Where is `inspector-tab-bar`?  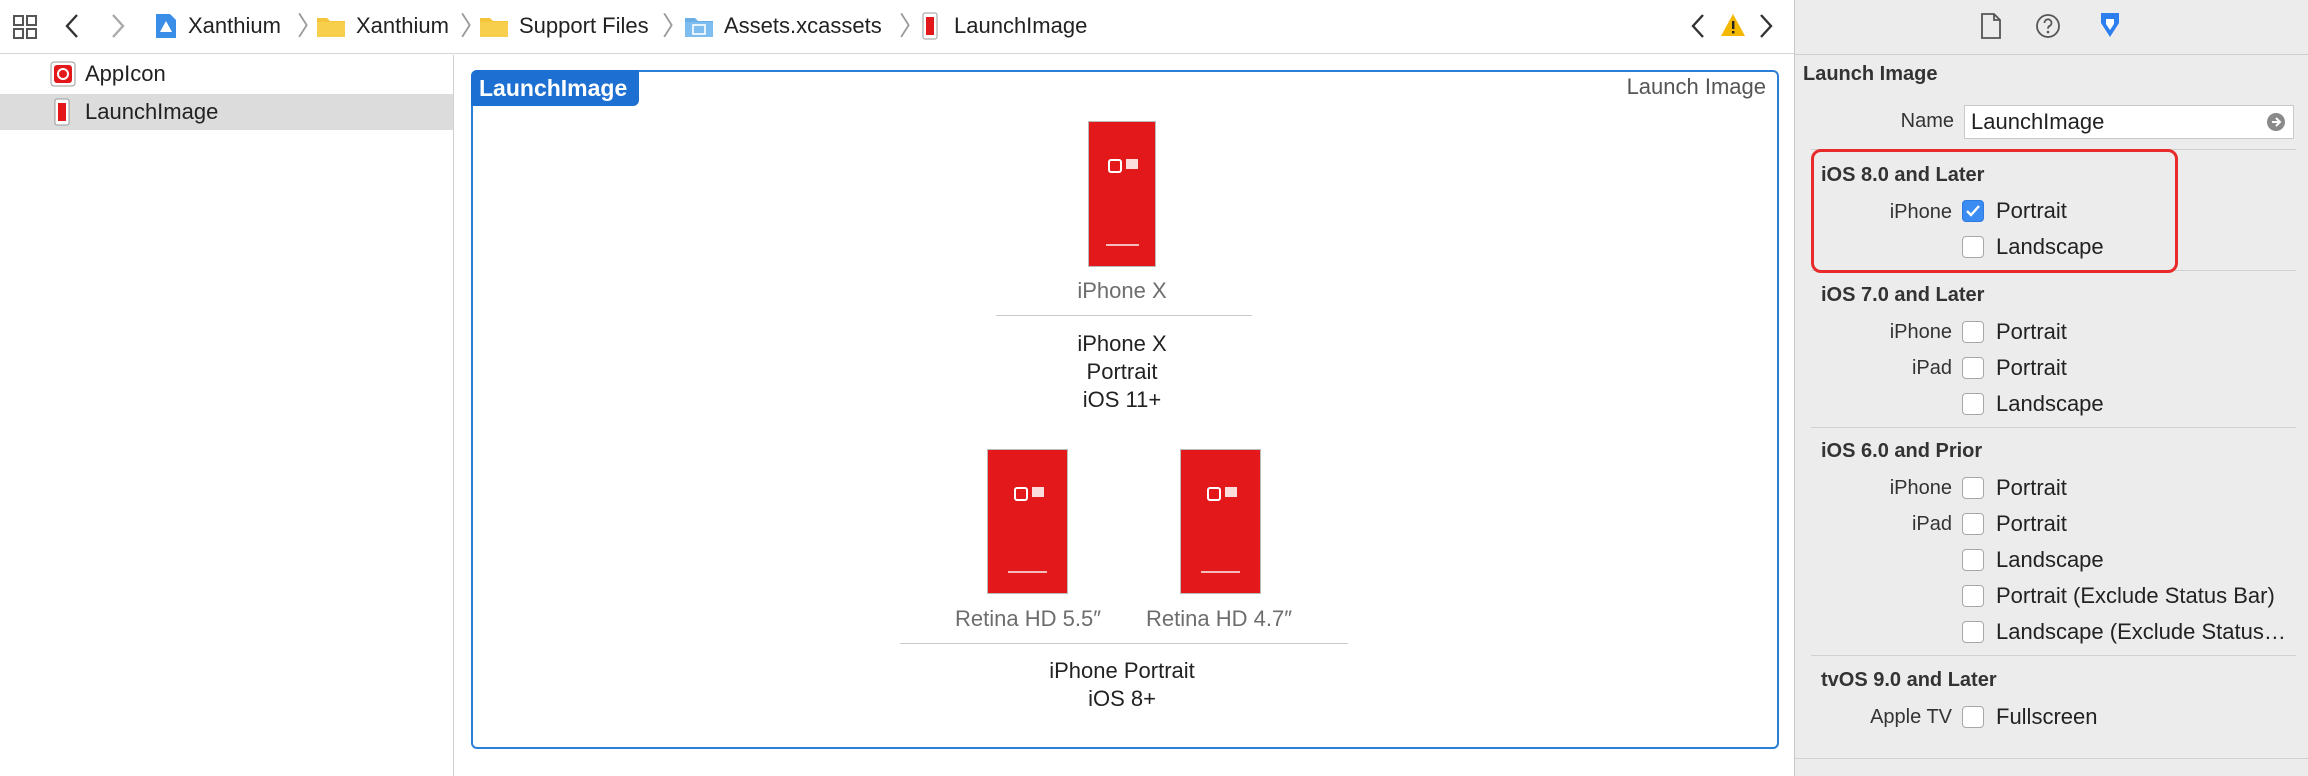 inspector-tab-bar is located at coordinates (2051, 27).